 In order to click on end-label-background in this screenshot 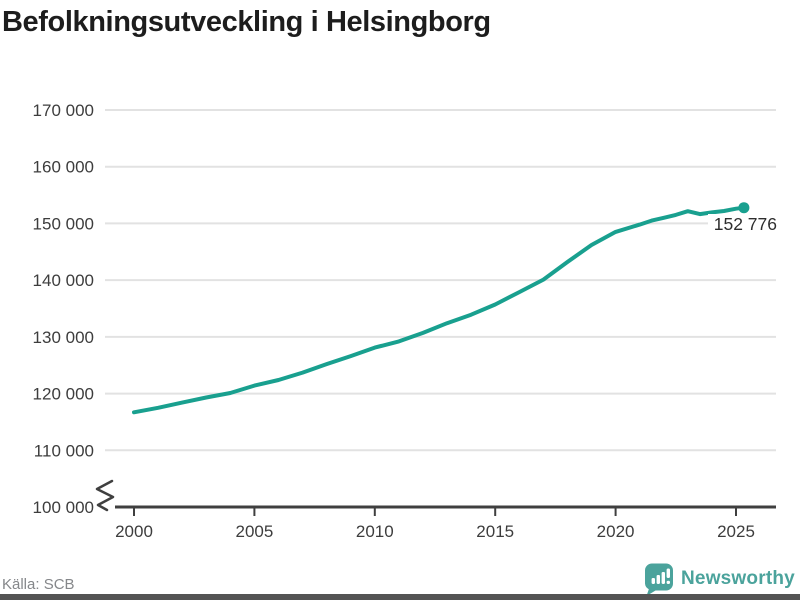, I will do `click(744, 224)`.